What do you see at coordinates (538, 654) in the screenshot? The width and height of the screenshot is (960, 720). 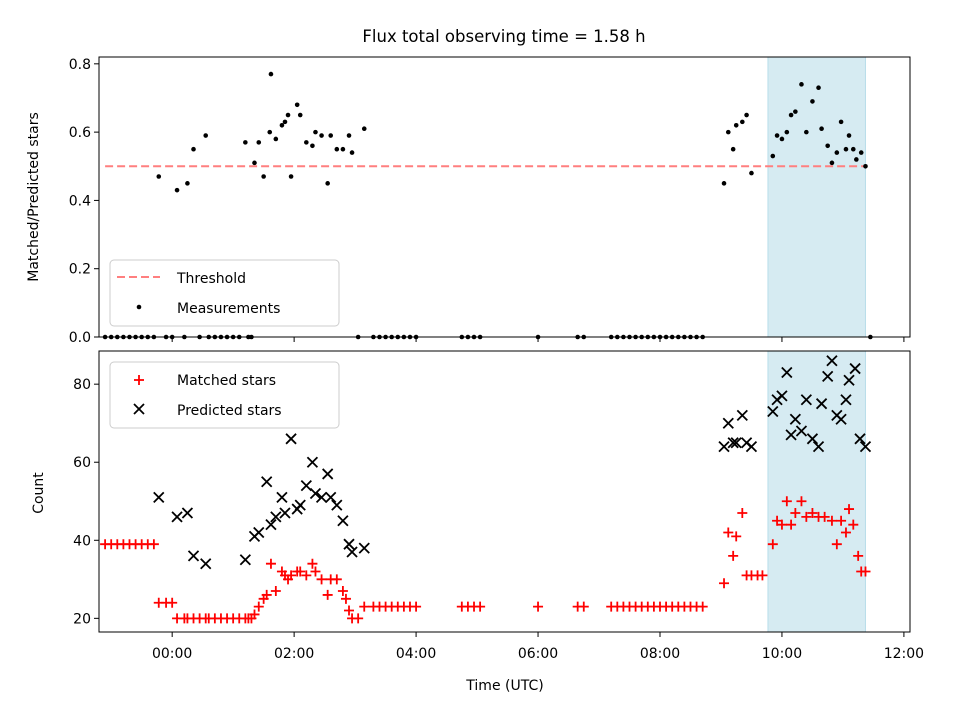 I see `x-tick-label: 06:00` at bounding box center [538, 654].